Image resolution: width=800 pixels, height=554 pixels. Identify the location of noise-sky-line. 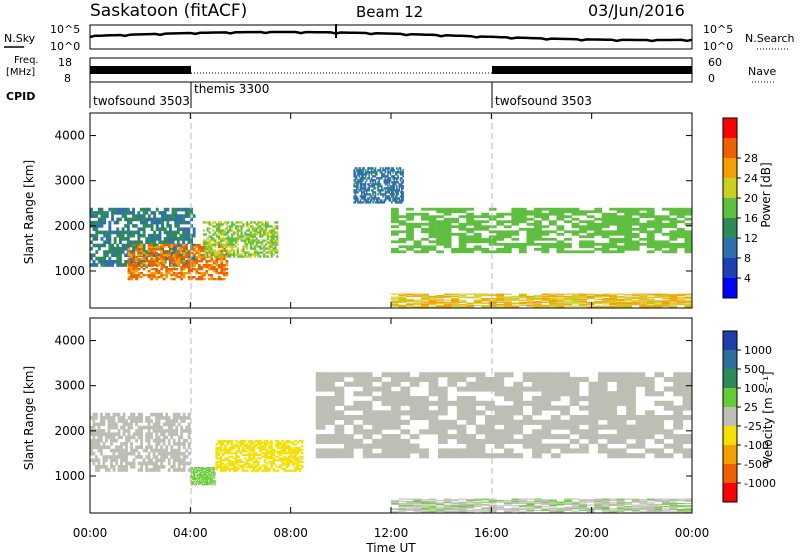
(391, 36).